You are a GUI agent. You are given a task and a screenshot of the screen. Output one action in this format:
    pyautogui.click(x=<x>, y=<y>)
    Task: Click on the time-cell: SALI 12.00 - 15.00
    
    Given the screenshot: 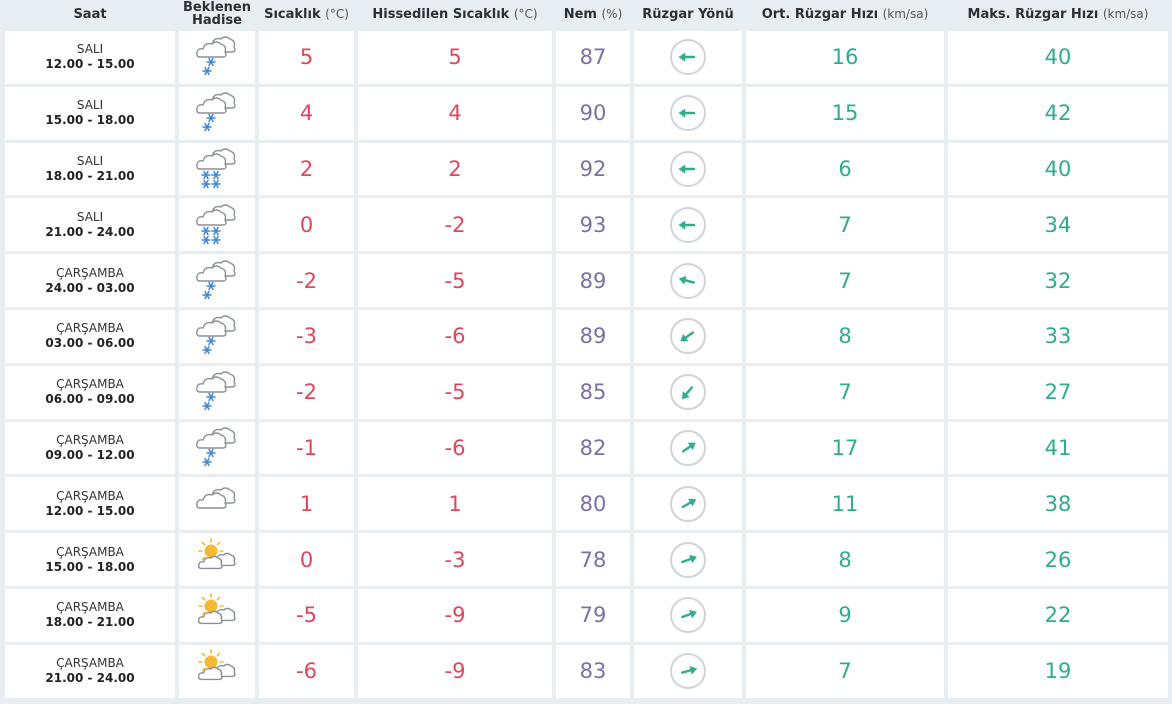 What is the action you would take?
    pyautogui.click(x=90, y=57)
    